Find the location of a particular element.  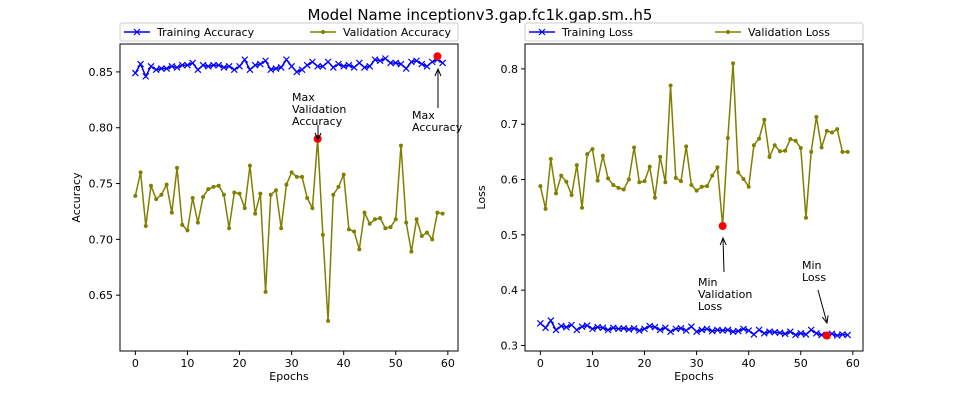

y-tick-label: 0.80 is located at coordinates (101, 128).